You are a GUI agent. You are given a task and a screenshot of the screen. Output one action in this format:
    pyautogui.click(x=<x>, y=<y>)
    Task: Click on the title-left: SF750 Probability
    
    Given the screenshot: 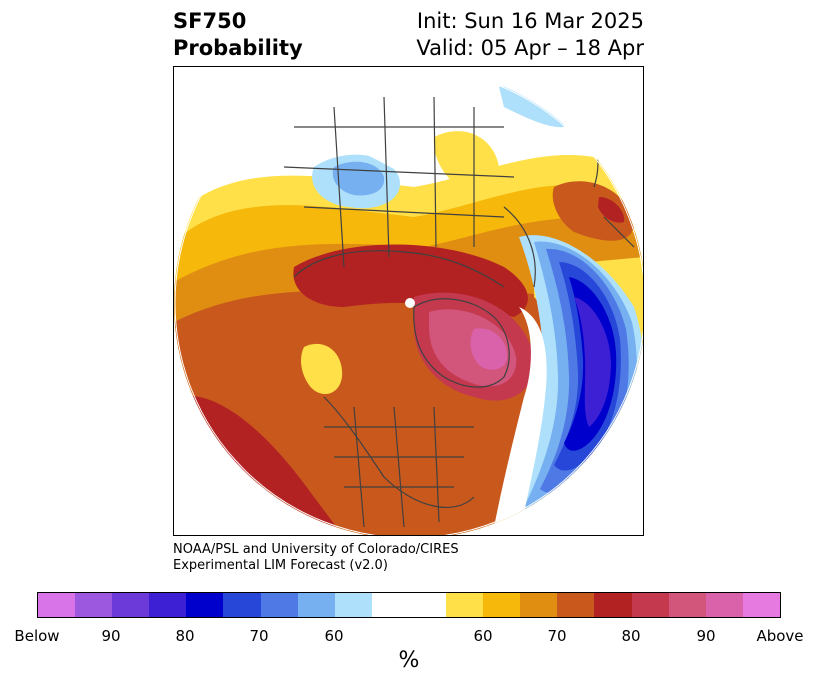 What is the action you would take?
    pyautogui.click(x=238, y=35)
    